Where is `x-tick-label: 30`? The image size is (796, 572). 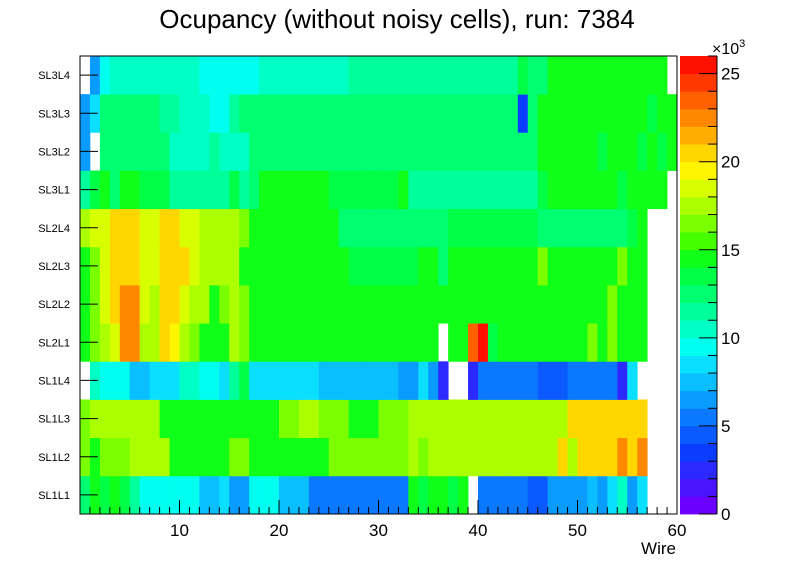 x-tick-label: 30 is located at coordinates (378, 530).